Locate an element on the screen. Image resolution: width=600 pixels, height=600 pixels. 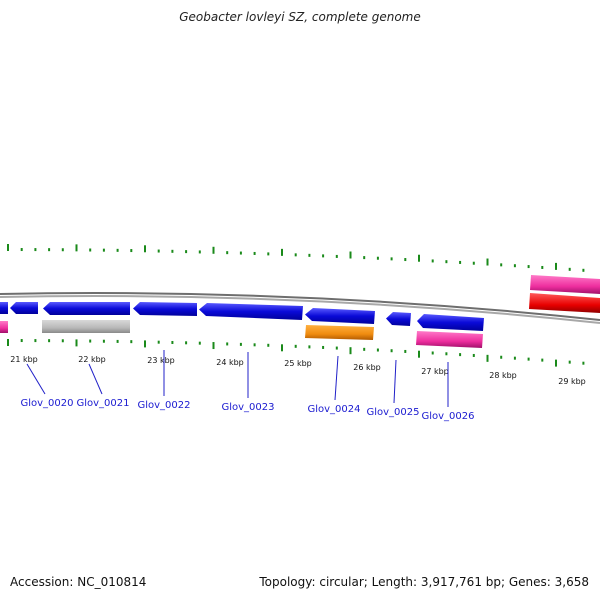
gene-label-glov-0021: Glov_0021 is located at coordinates (102, 403).